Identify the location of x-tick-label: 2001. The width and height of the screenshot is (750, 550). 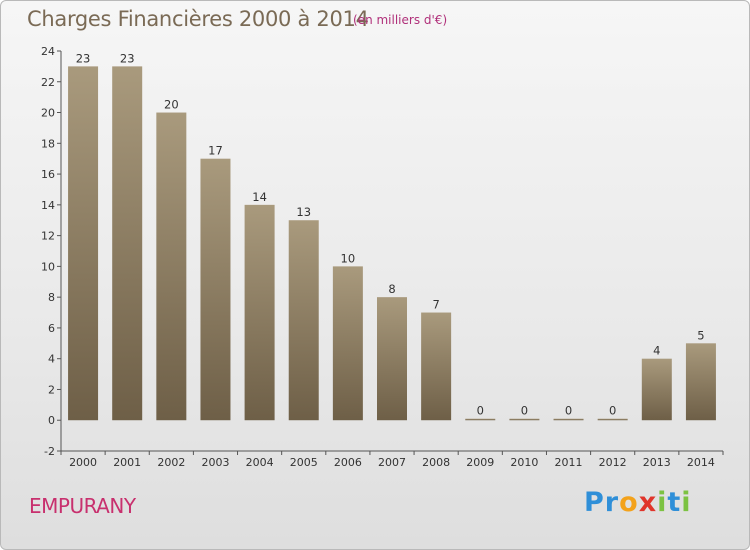
(127, 462).